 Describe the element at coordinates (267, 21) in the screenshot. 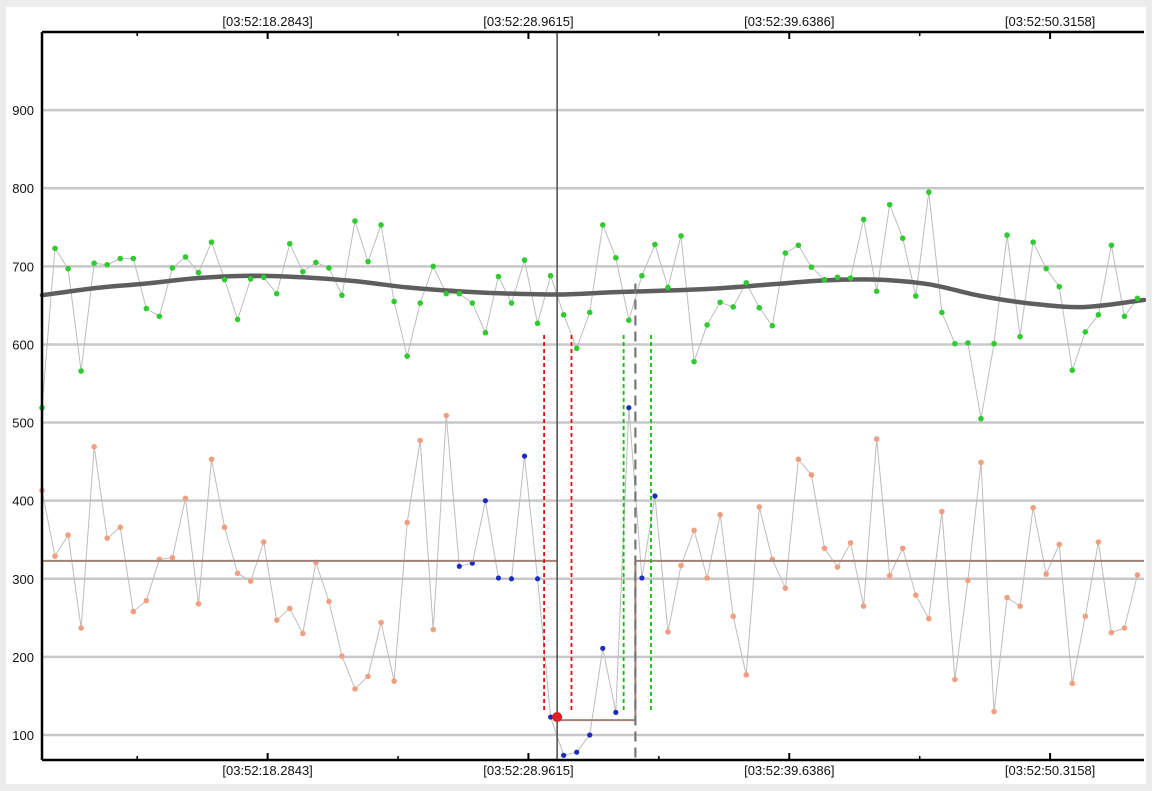

I see `x-tick-label-top-0: [03:52:18.2843]` at that location.